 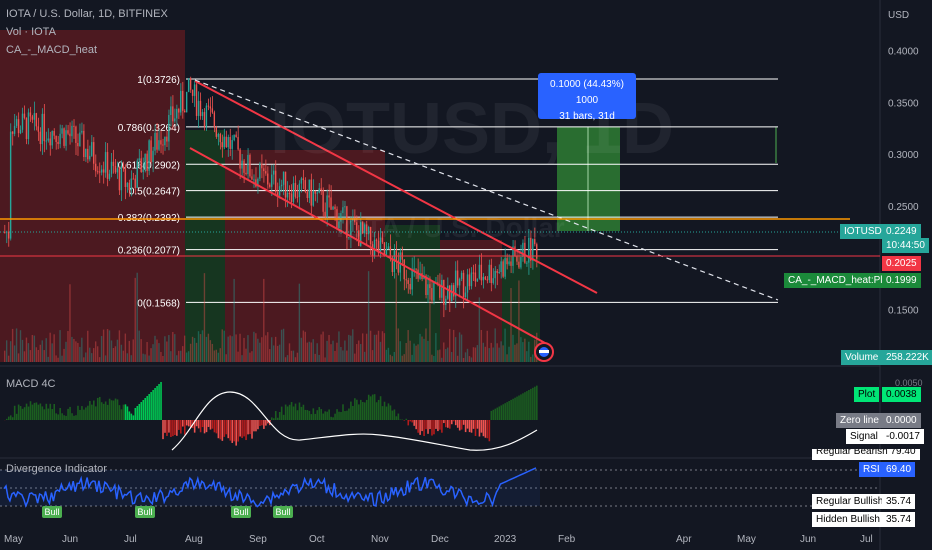 I want to click on earnings-icon, so click(x=544, y=352).